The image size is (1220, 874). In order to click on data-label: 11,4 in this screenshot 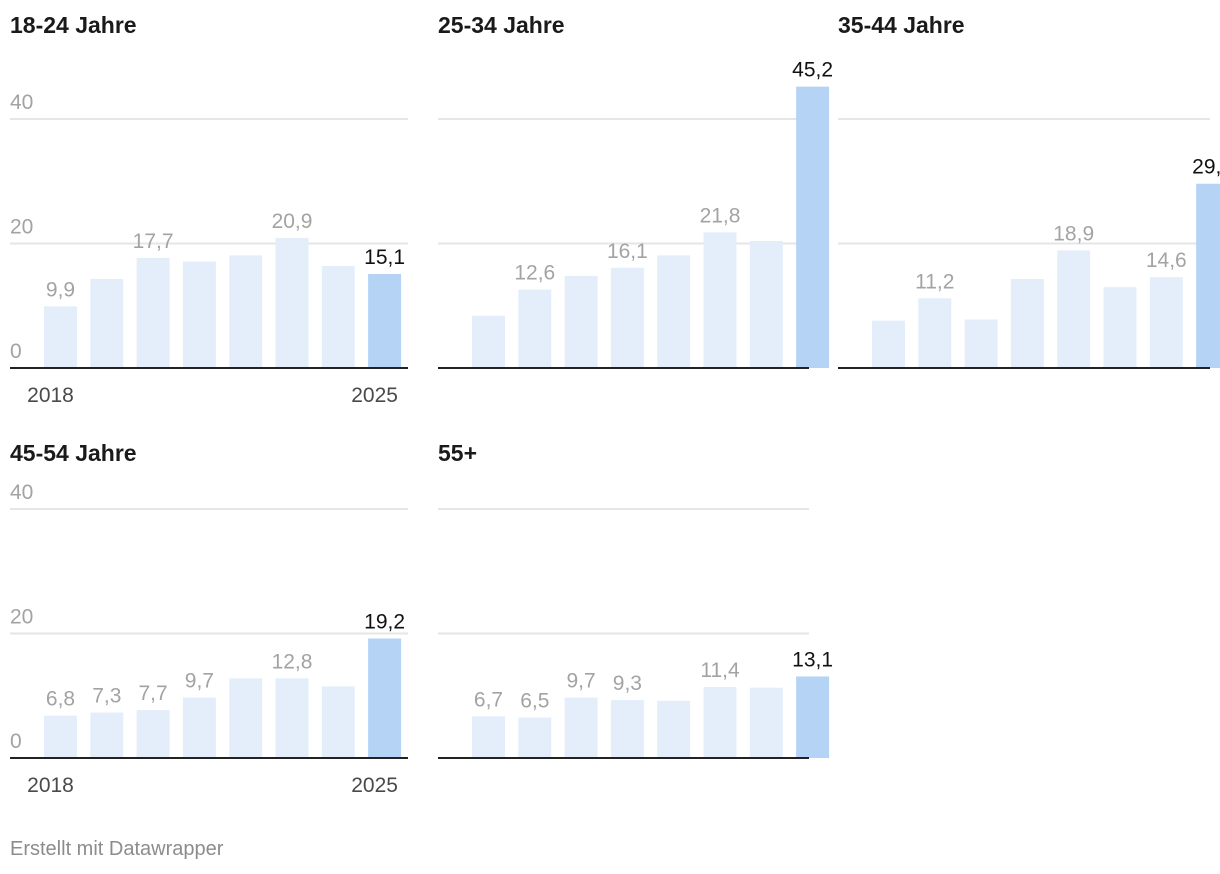, I will do `click(720, 670)`.